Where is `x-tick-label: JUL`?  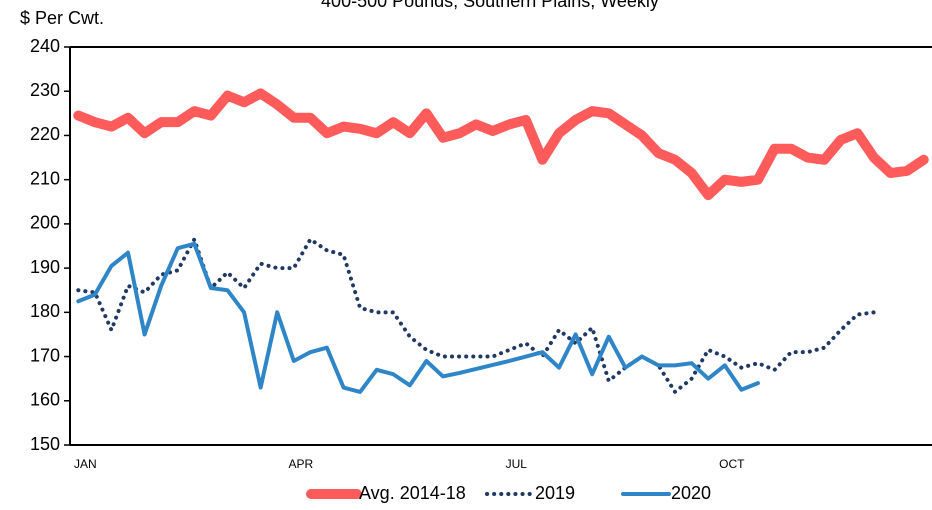
x-tick-label: JUL is located at coordinates (517, 464).